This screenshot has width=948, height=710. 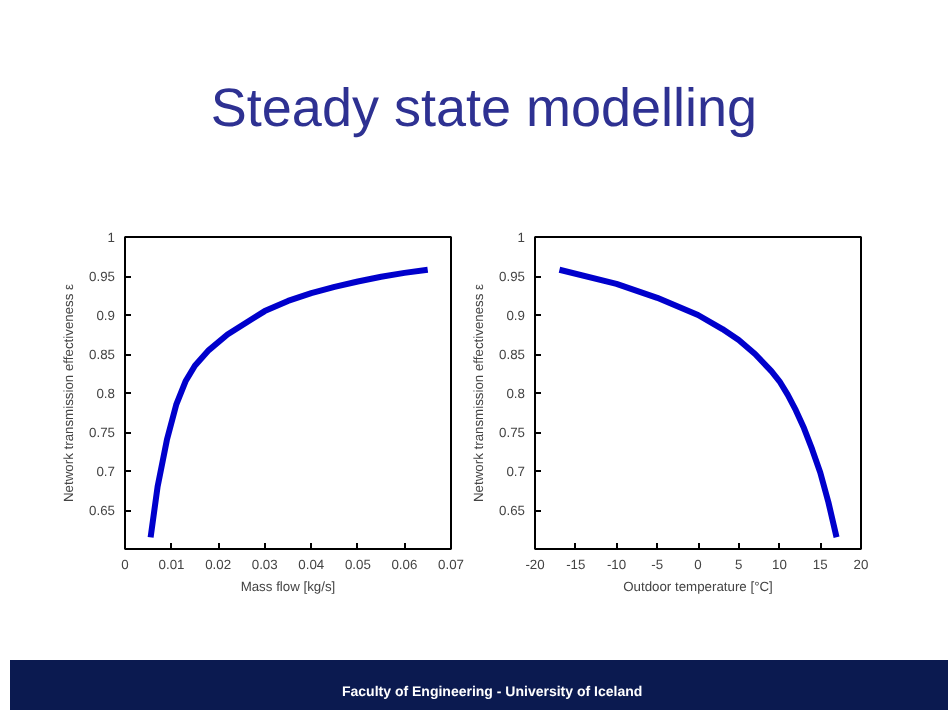 I want to click on chart-title: Steady state modelling, so click(x=484, y=109).